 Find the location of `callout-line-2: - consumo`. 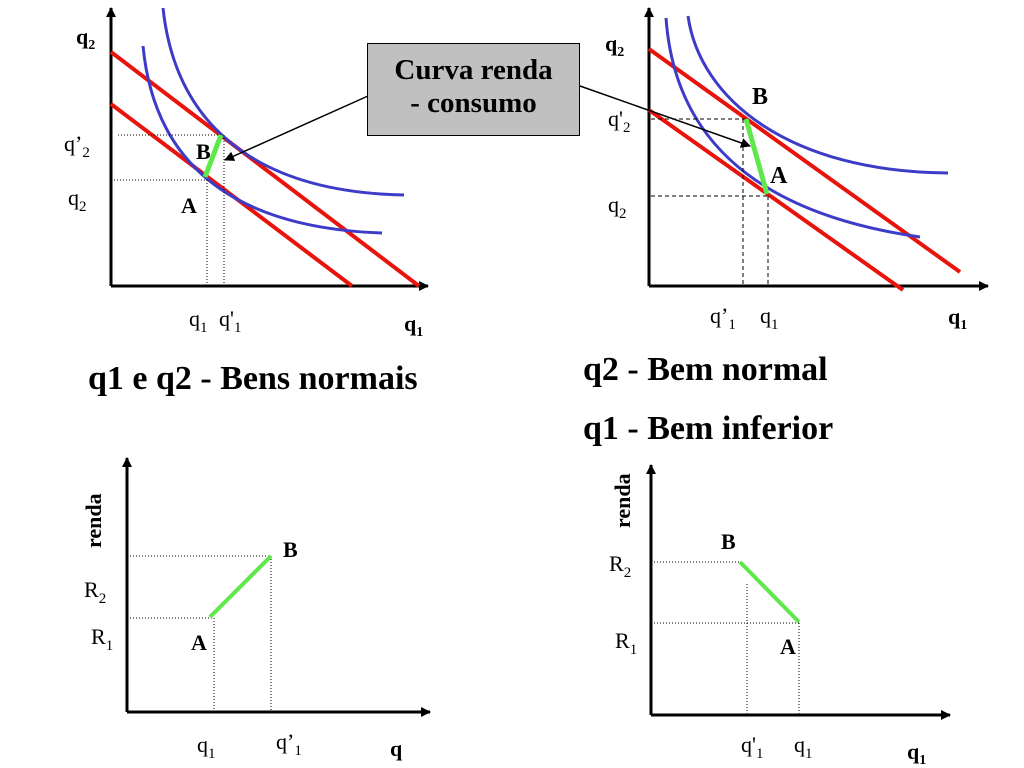

callout-line-2: - consumo is located at coordinates (473, 103).